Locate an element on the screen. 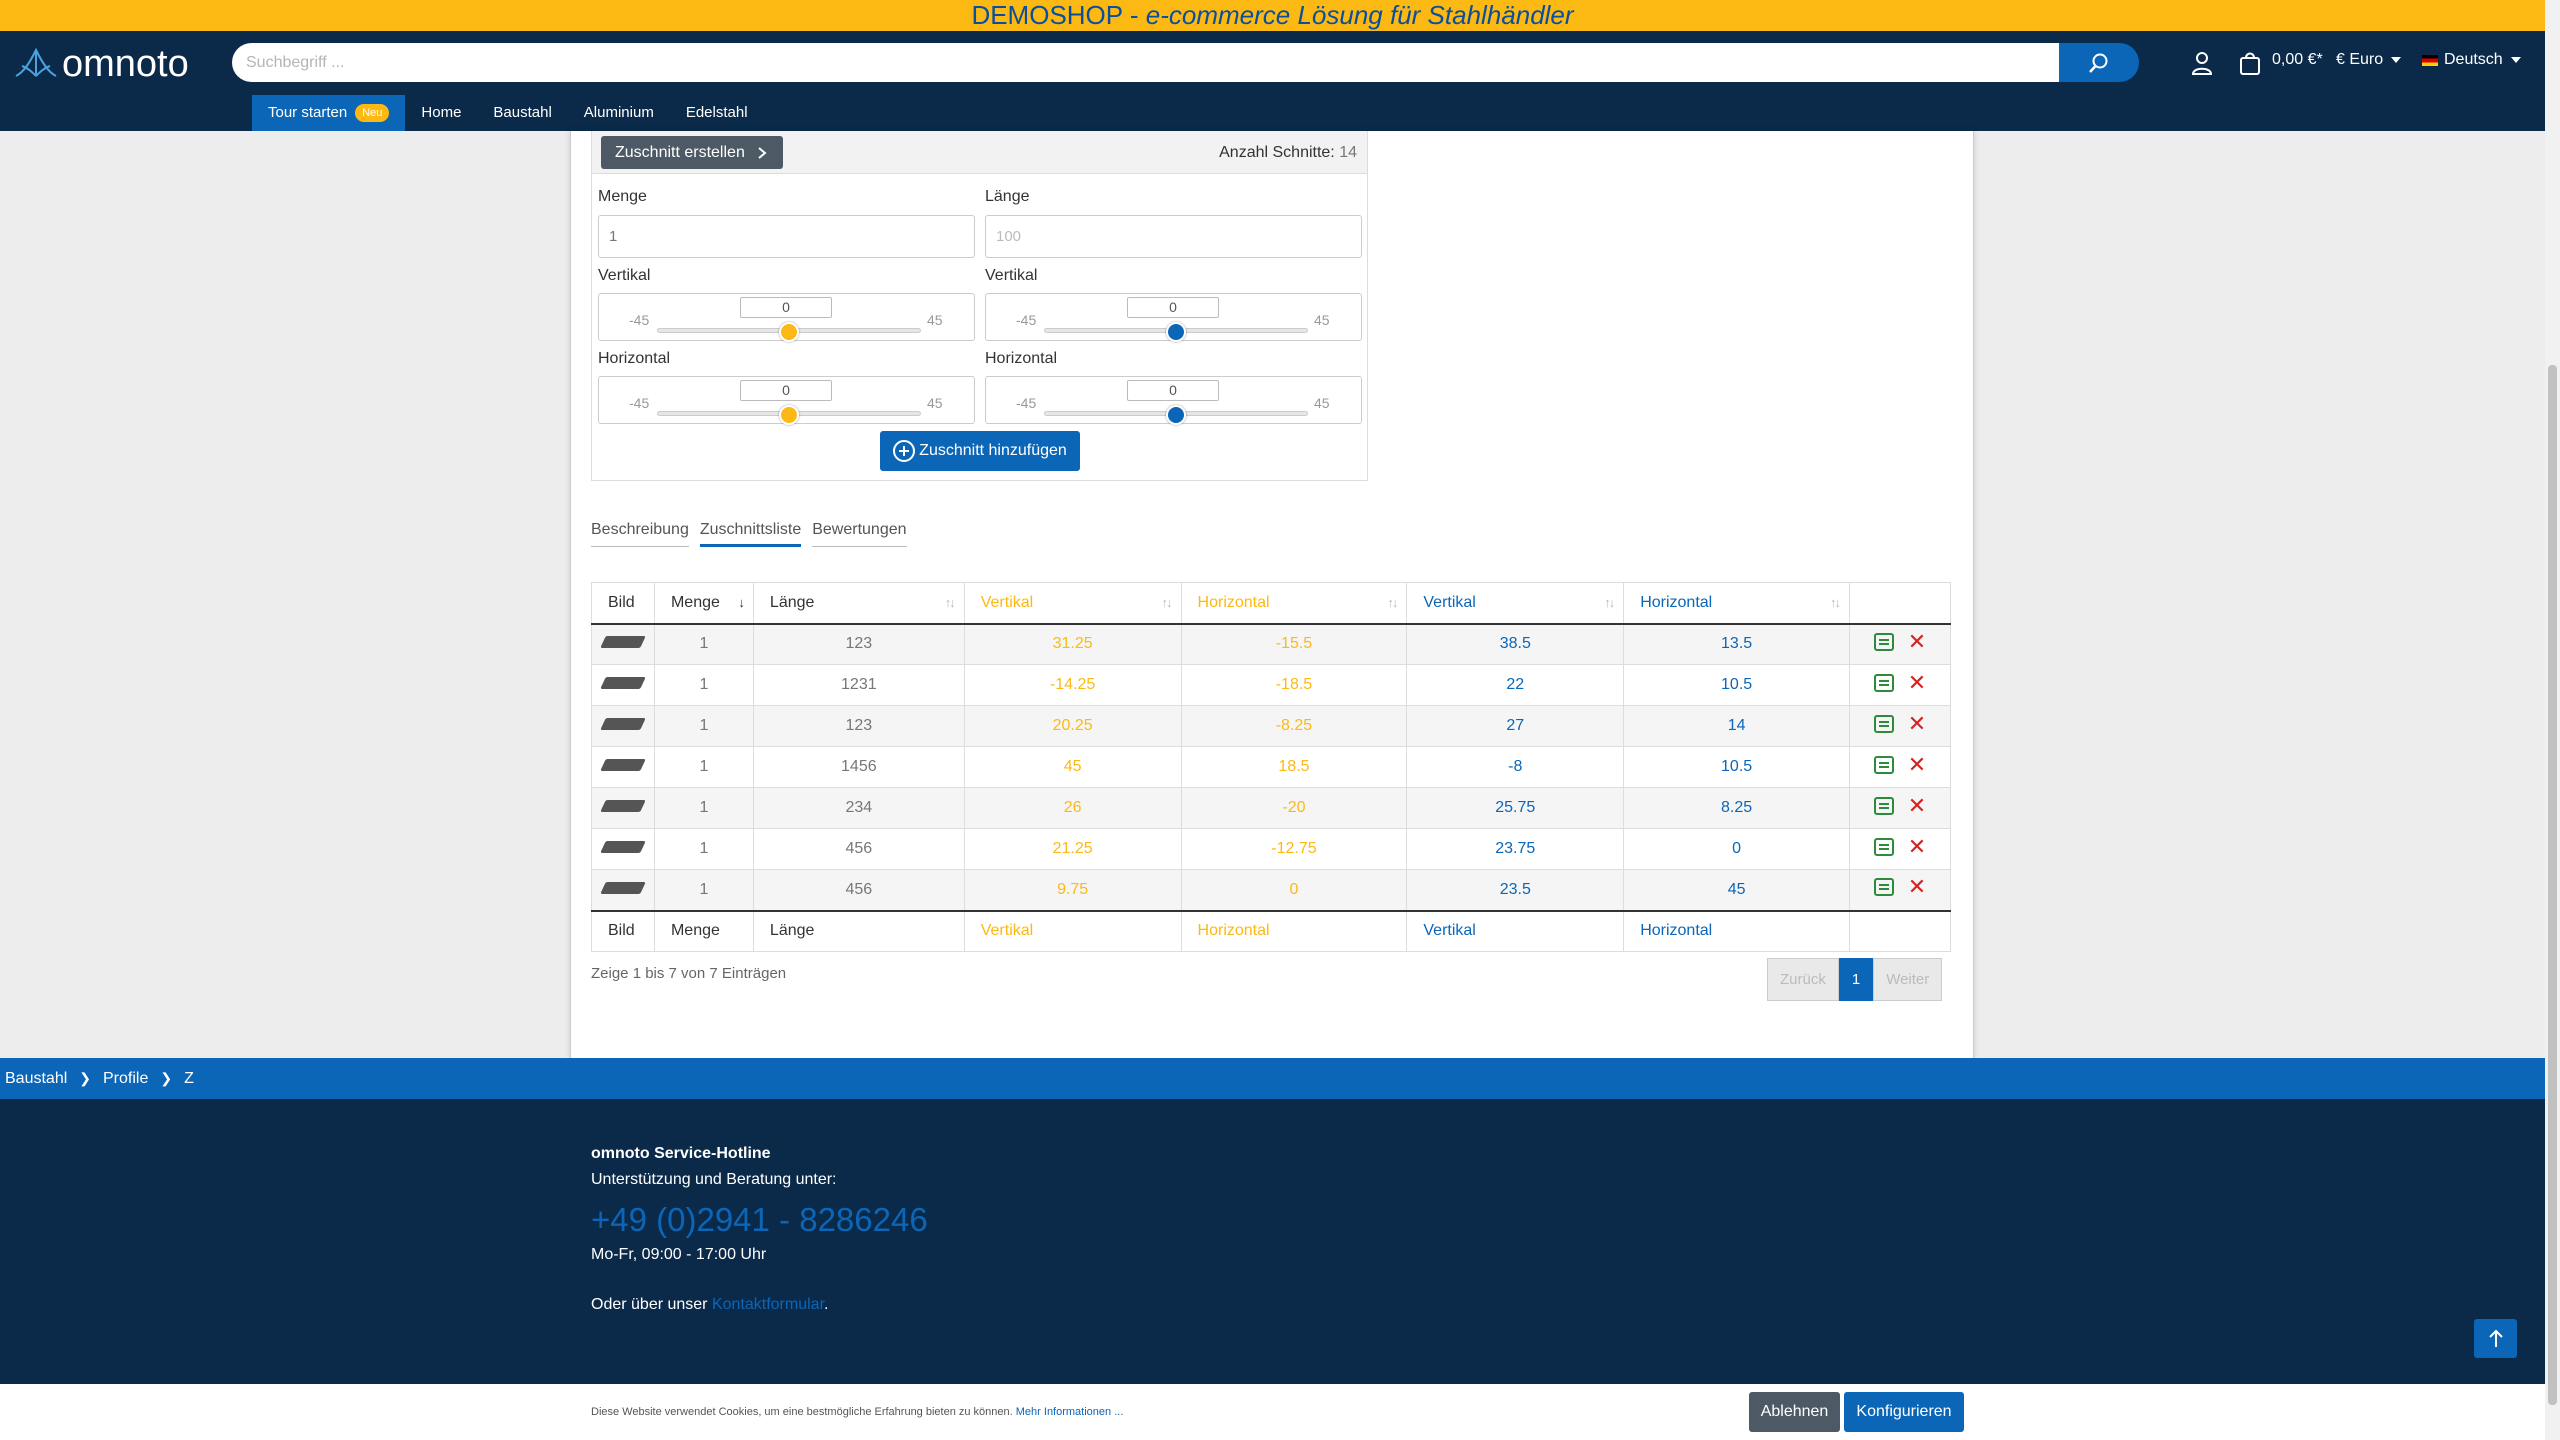  german-flag-icon is located at coordinates (2430, 60).